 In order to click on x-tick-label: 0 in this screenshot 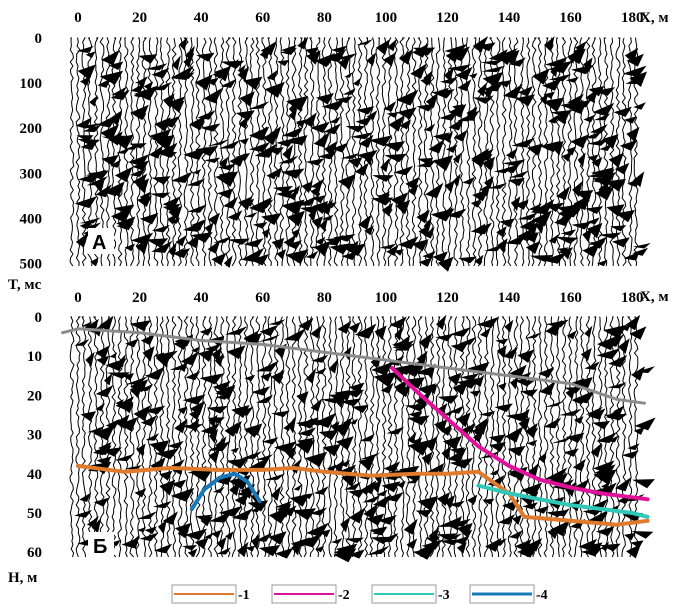, I will do `click(78, 298)`.